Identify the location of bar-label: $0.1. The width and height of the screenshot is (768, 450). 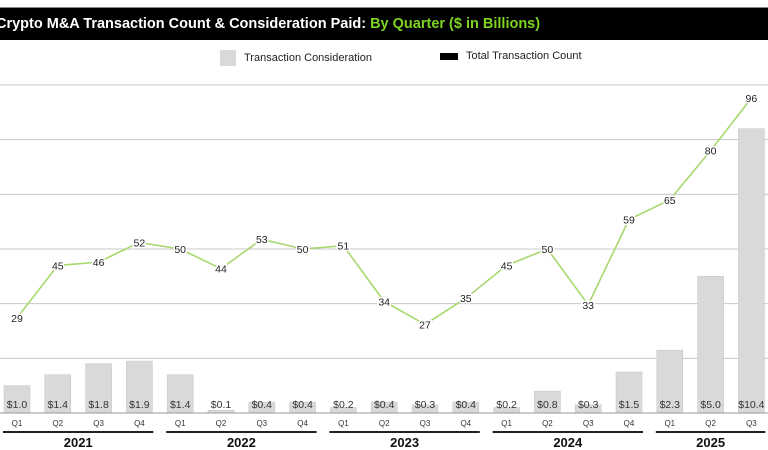
(221, 405).